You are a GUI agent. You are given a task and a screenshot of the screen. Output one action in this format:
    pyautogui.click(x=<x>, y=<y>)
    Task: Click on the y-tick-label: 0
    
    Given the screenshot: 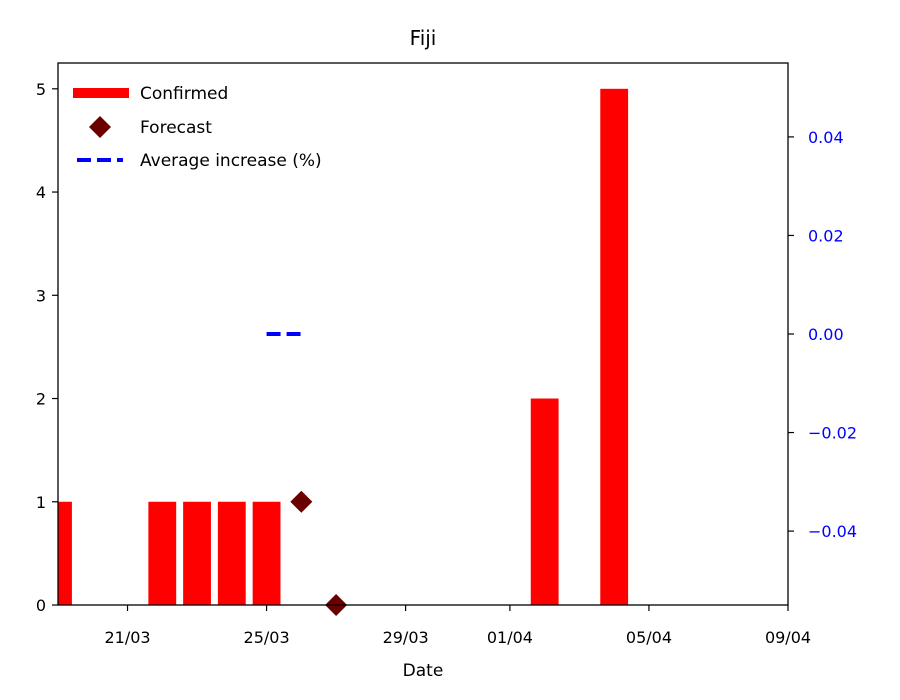 What is the action you would take?
    pyautogui.click(x=41, y=605)
    